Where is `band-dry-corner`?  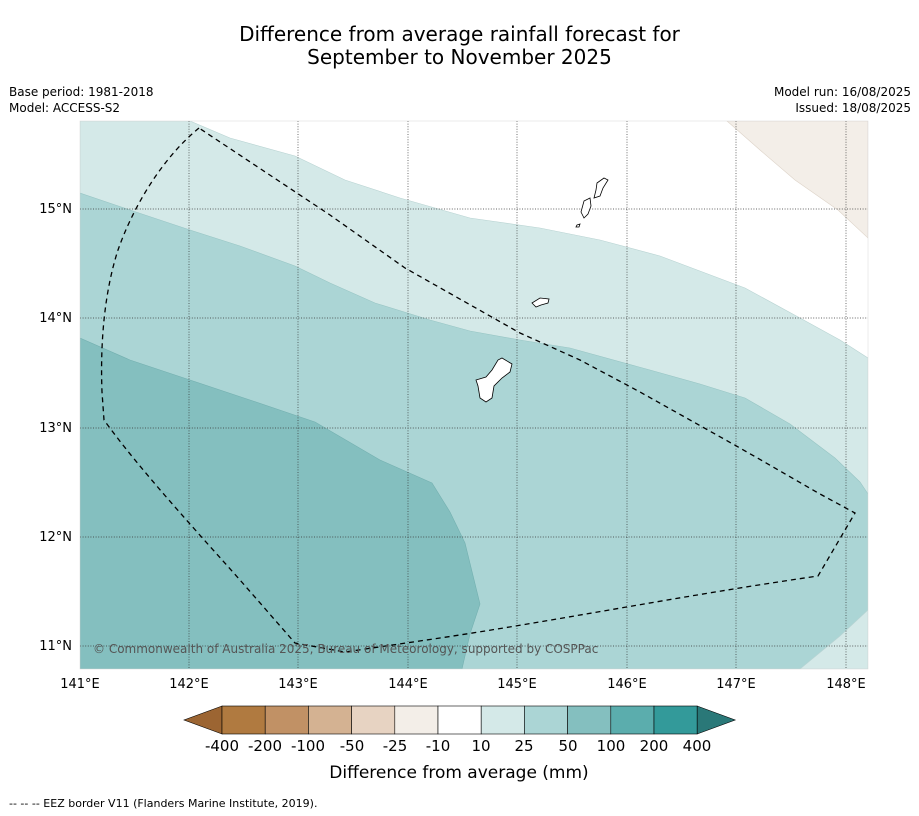 band-dry-corner is located at coordinates (797, 180).